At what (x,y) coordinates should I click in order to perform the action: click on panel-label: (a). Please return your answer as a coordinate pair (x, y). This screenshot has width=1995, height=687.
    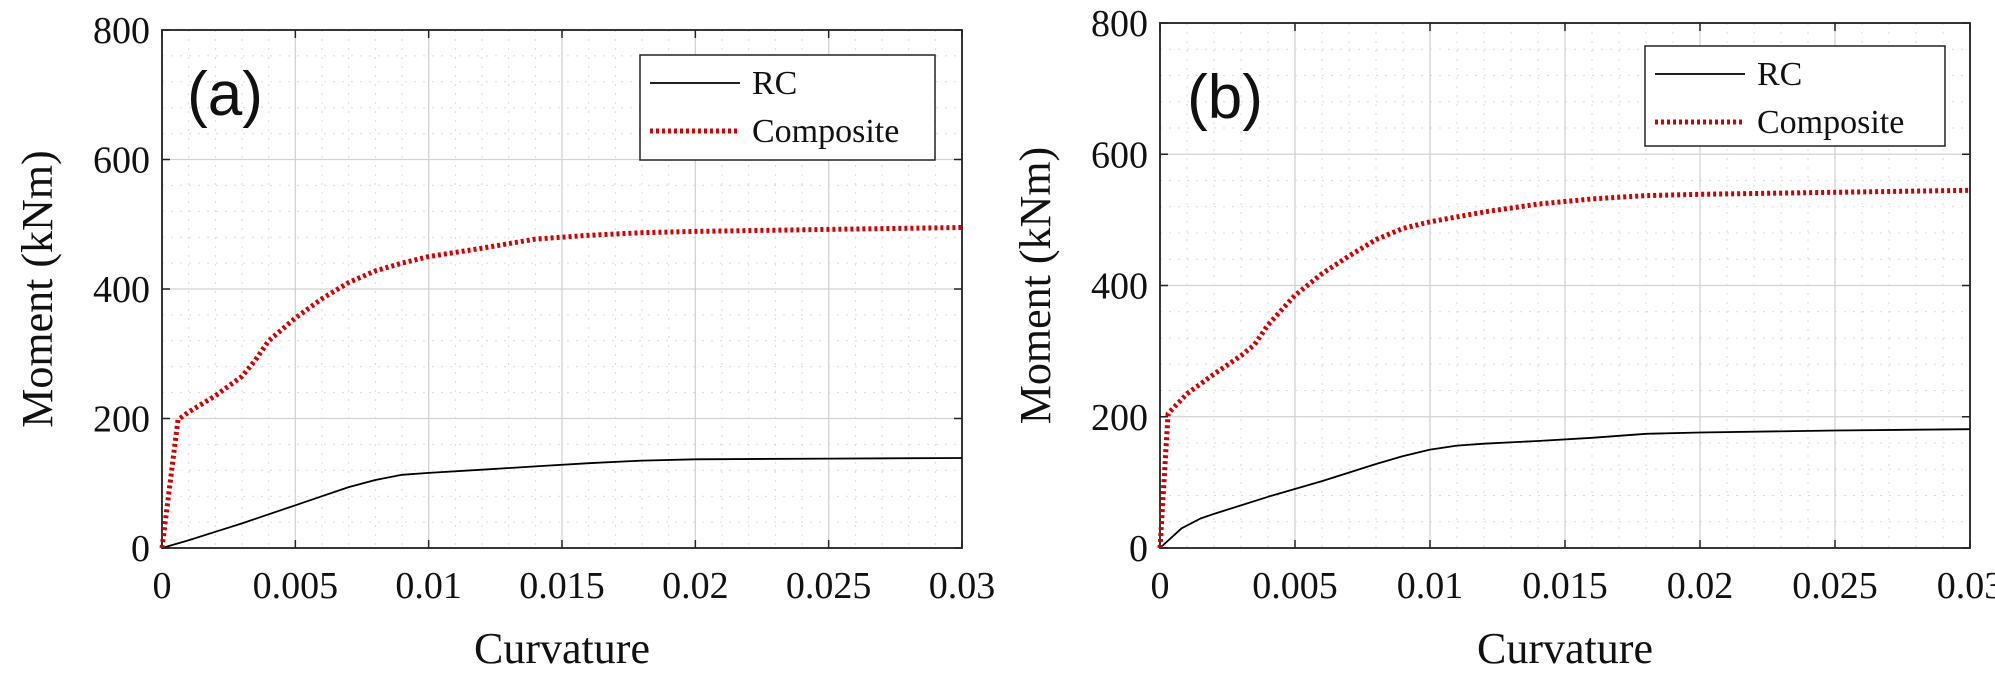
    Looking at the image, I should click on (225, 94).